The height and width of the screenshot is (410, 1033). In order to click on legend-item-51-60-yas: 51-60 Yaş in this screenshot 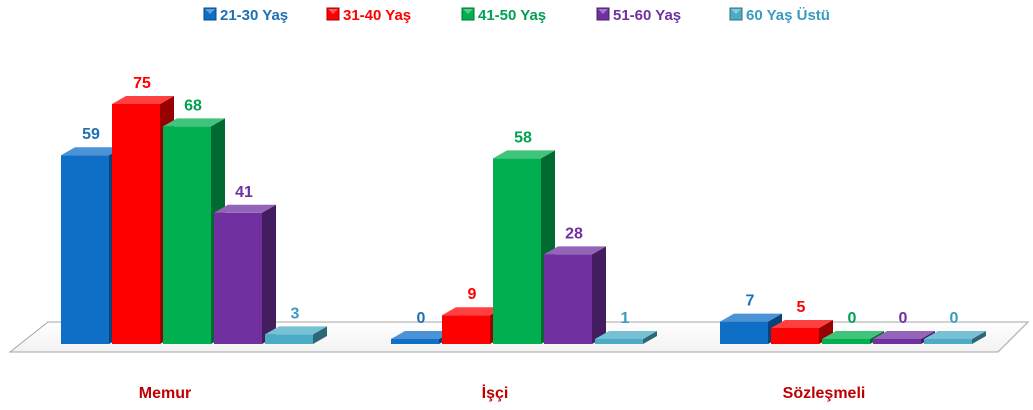, I will do `click(638, 15)`.